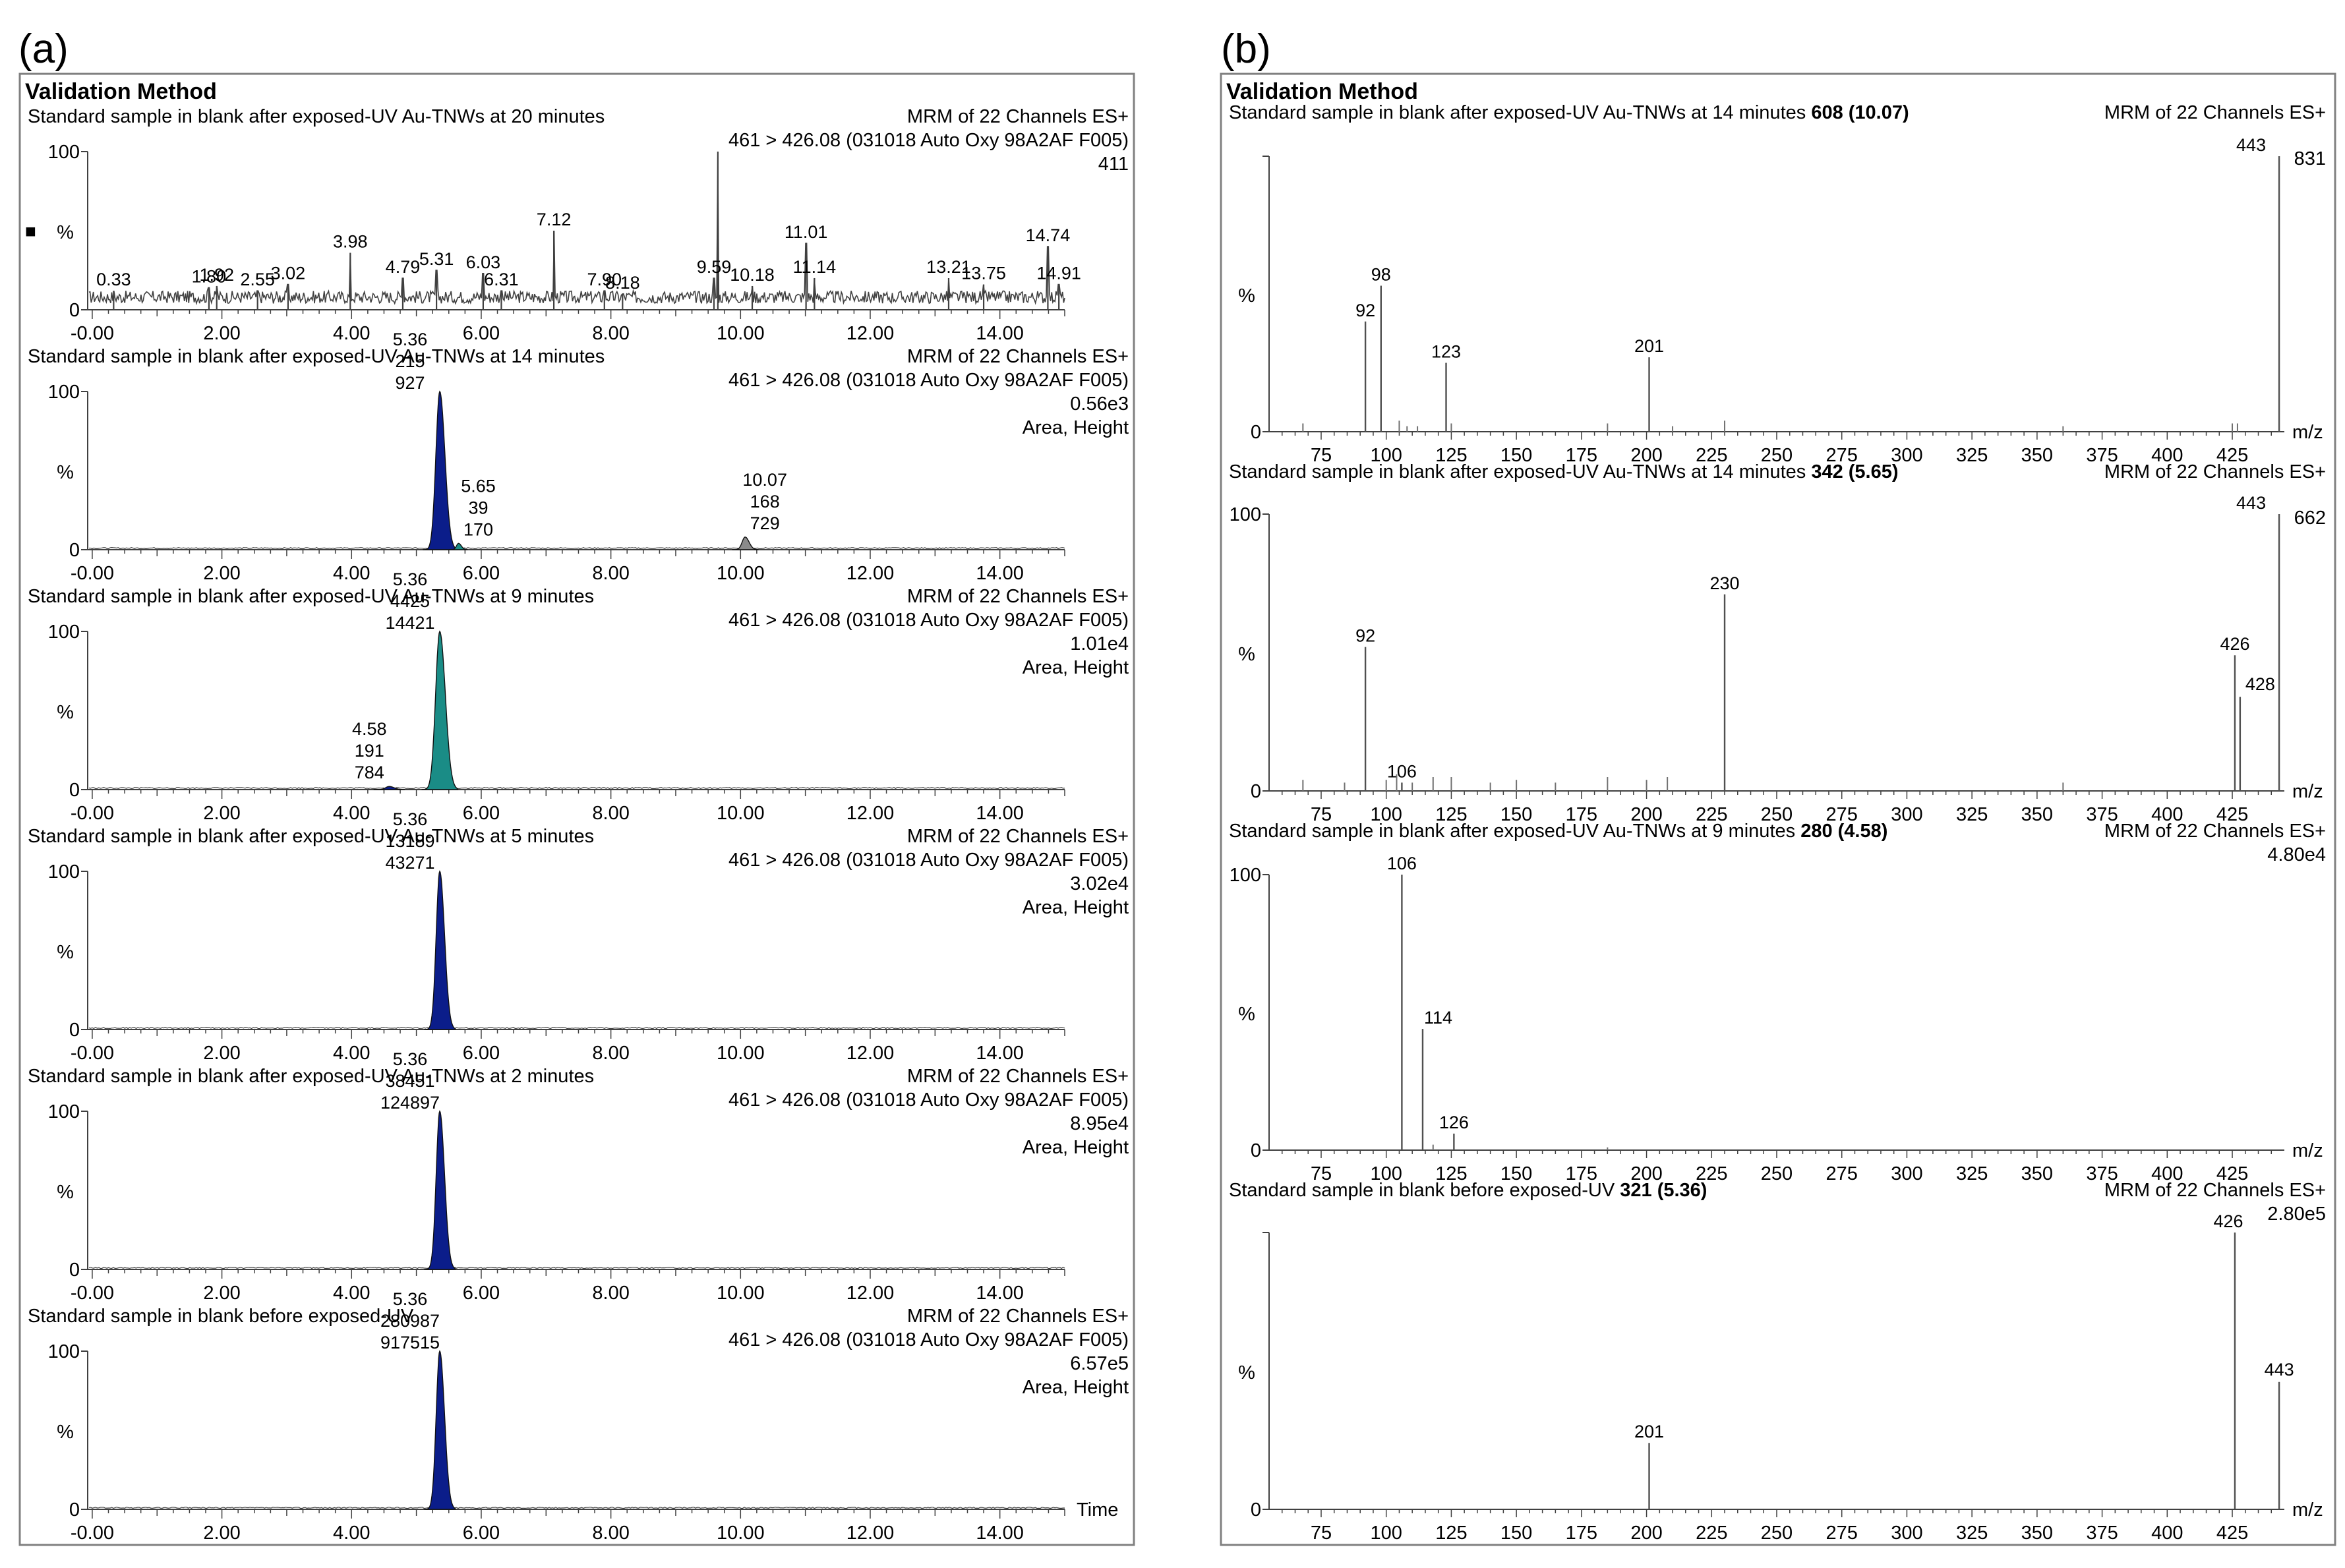  I want to click on trace-header-line: Area, Height, so click(1076, 1387).